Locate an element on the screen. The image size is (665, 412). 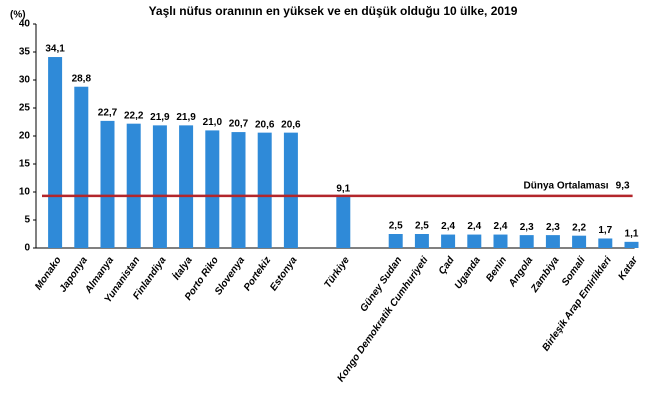
value-label: 1,7 is located at coordinates (605, 230).